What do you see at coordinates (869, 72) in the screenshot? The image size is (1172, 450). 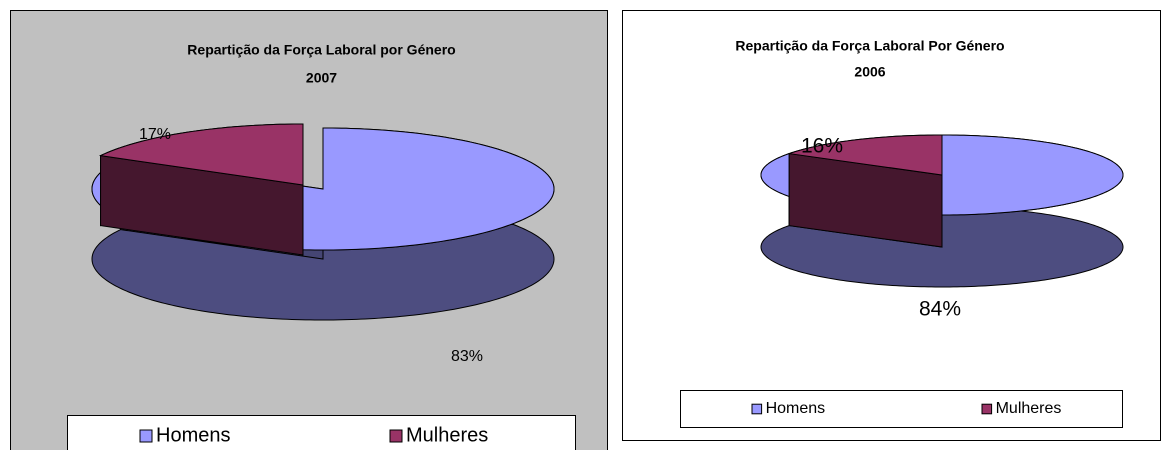 I see `chart-subtitle: 2006` at bounding box center [869, 72].